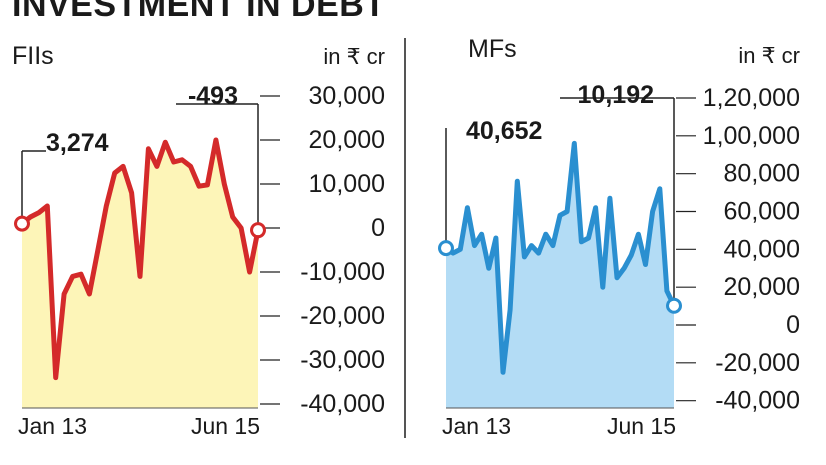  Describe the element at coordinates (405, 238) in the screenshot. I see `panel-divider` at that location.